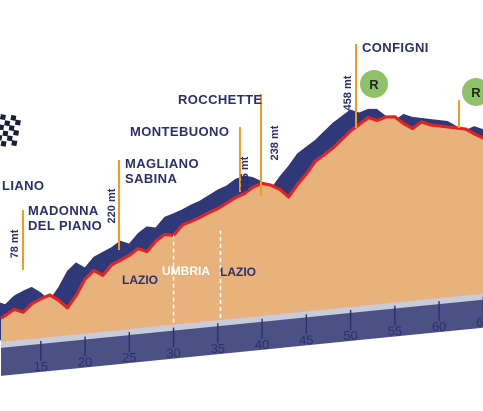  Describe the element at coordinates (218, 348) in the screenshot. I see `km-label-35: 35` at that location.